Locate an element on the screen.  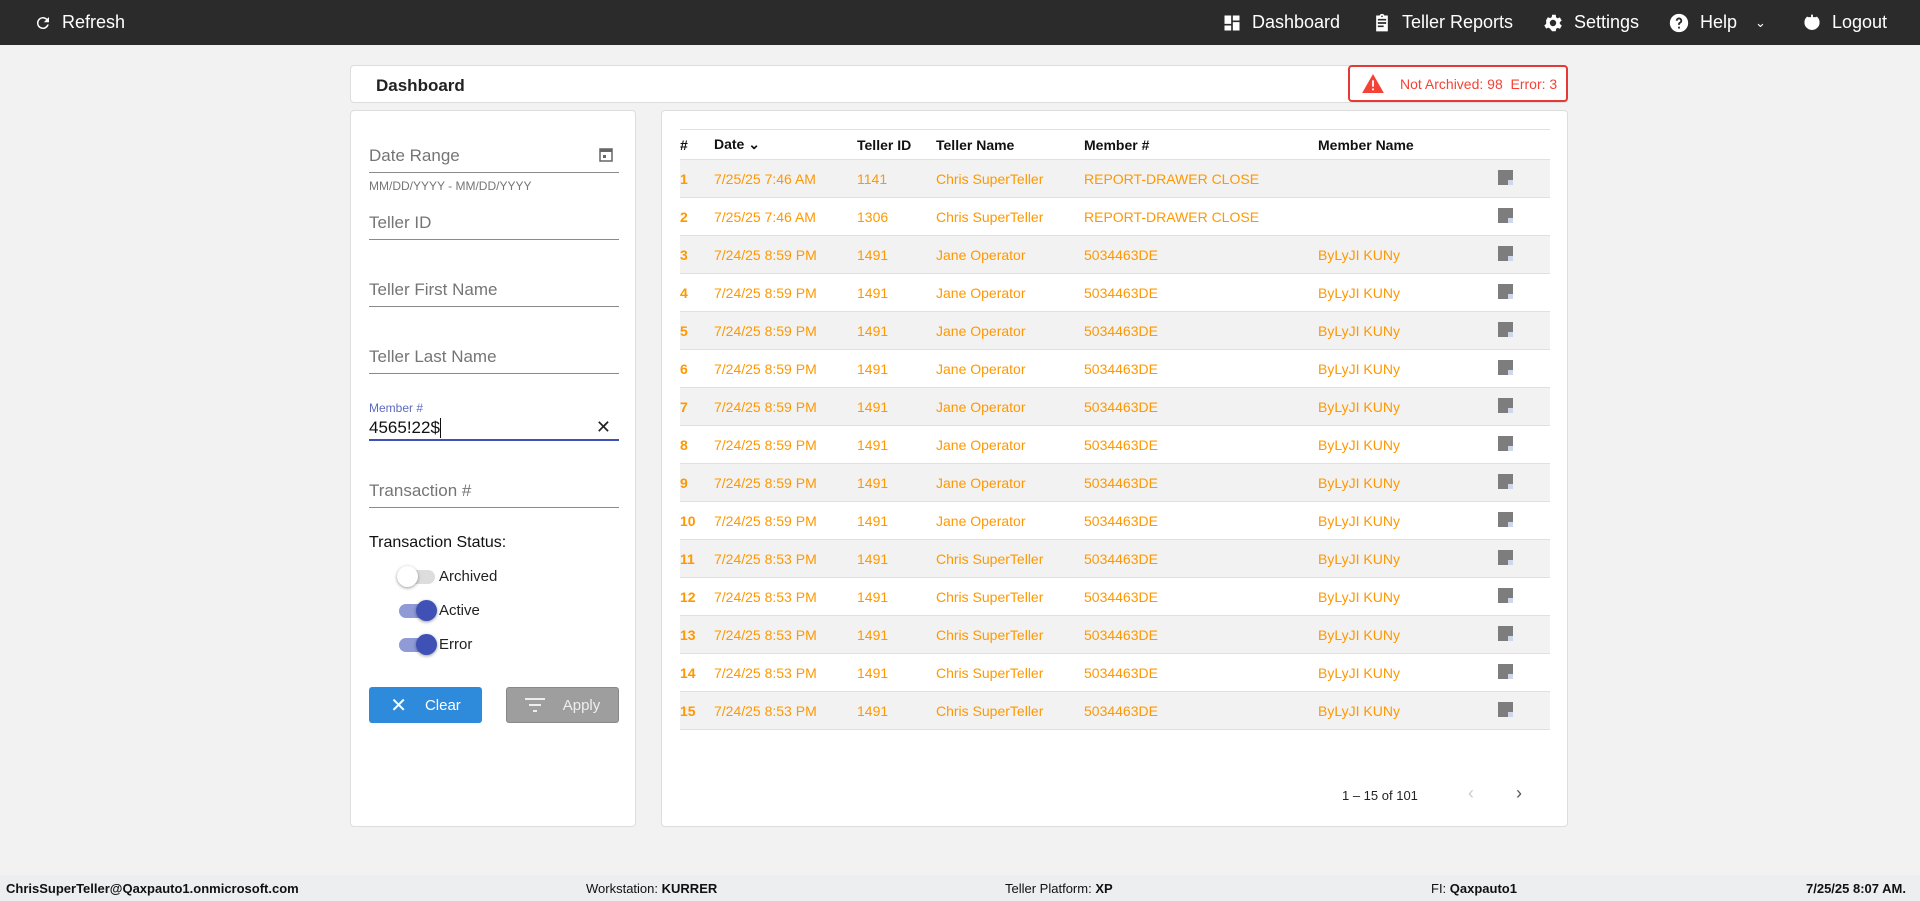
toggle-active-label: Active is located at coordinates (459, 610).